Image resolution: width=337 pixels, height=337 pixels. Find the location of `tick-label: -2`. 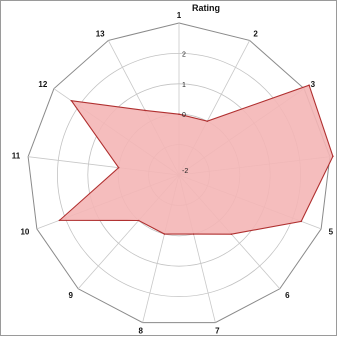

tick-label: -2 is located at coordinates (185, 171).